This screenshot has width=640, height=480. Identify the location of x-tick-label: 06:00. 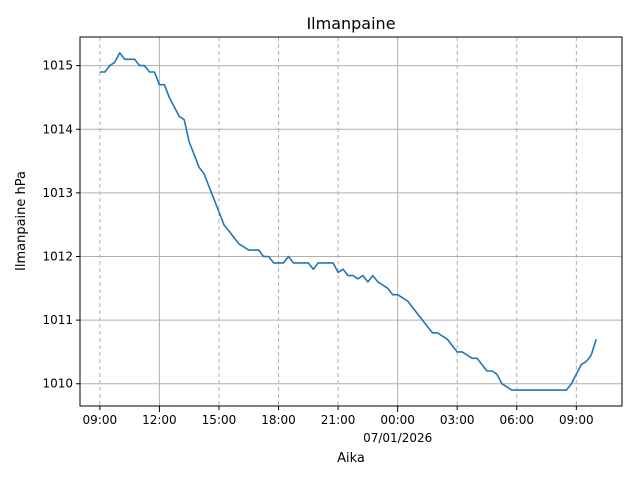
(516, 420).